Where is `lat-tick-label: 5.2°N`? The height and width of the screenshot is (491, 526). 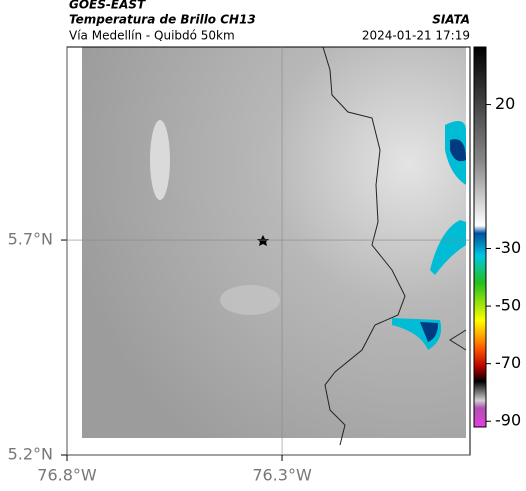
lat-tick-label: 5.2°N is located at coordinates (30, 454).